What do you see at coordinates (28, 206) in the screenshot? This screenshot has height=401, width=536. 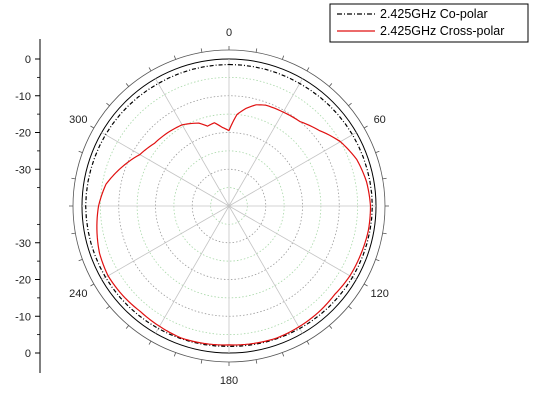 I see `radial-axis: 0 -10 -20 -30 -30 -20 -10 0` at bounding box center [28, 206].